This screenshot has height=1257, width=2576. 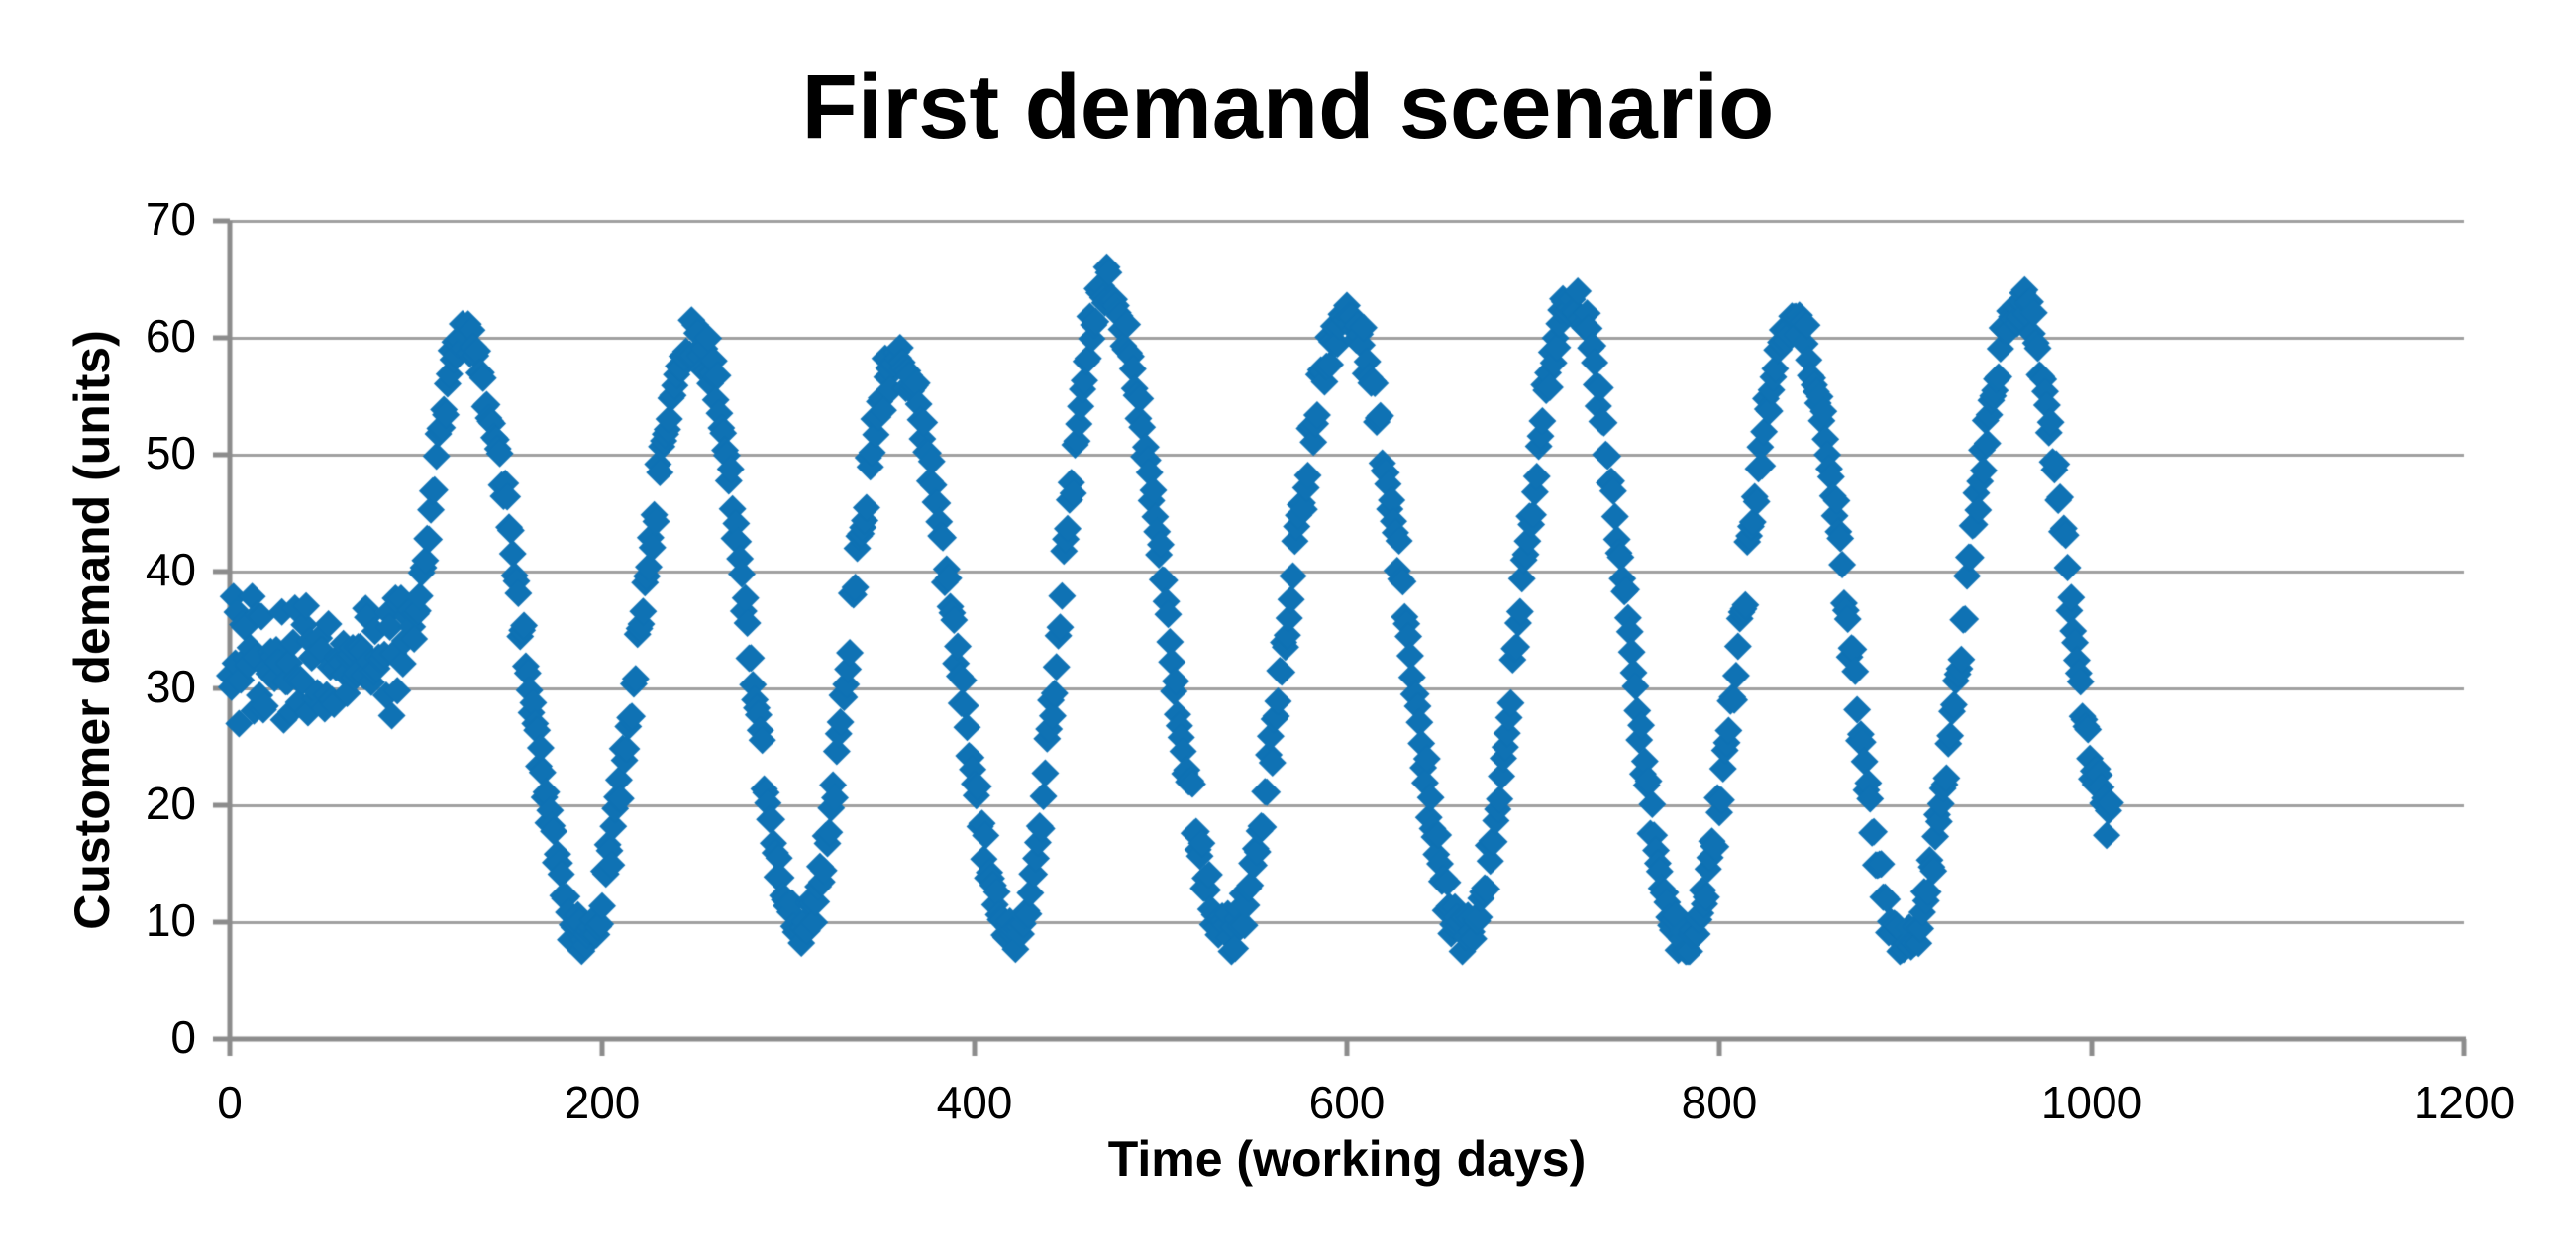 What do you see at coordinates (1288, 106) in the screenshot?
I see `chart-title: First demand scenario` at bounding box center [1288, 106].